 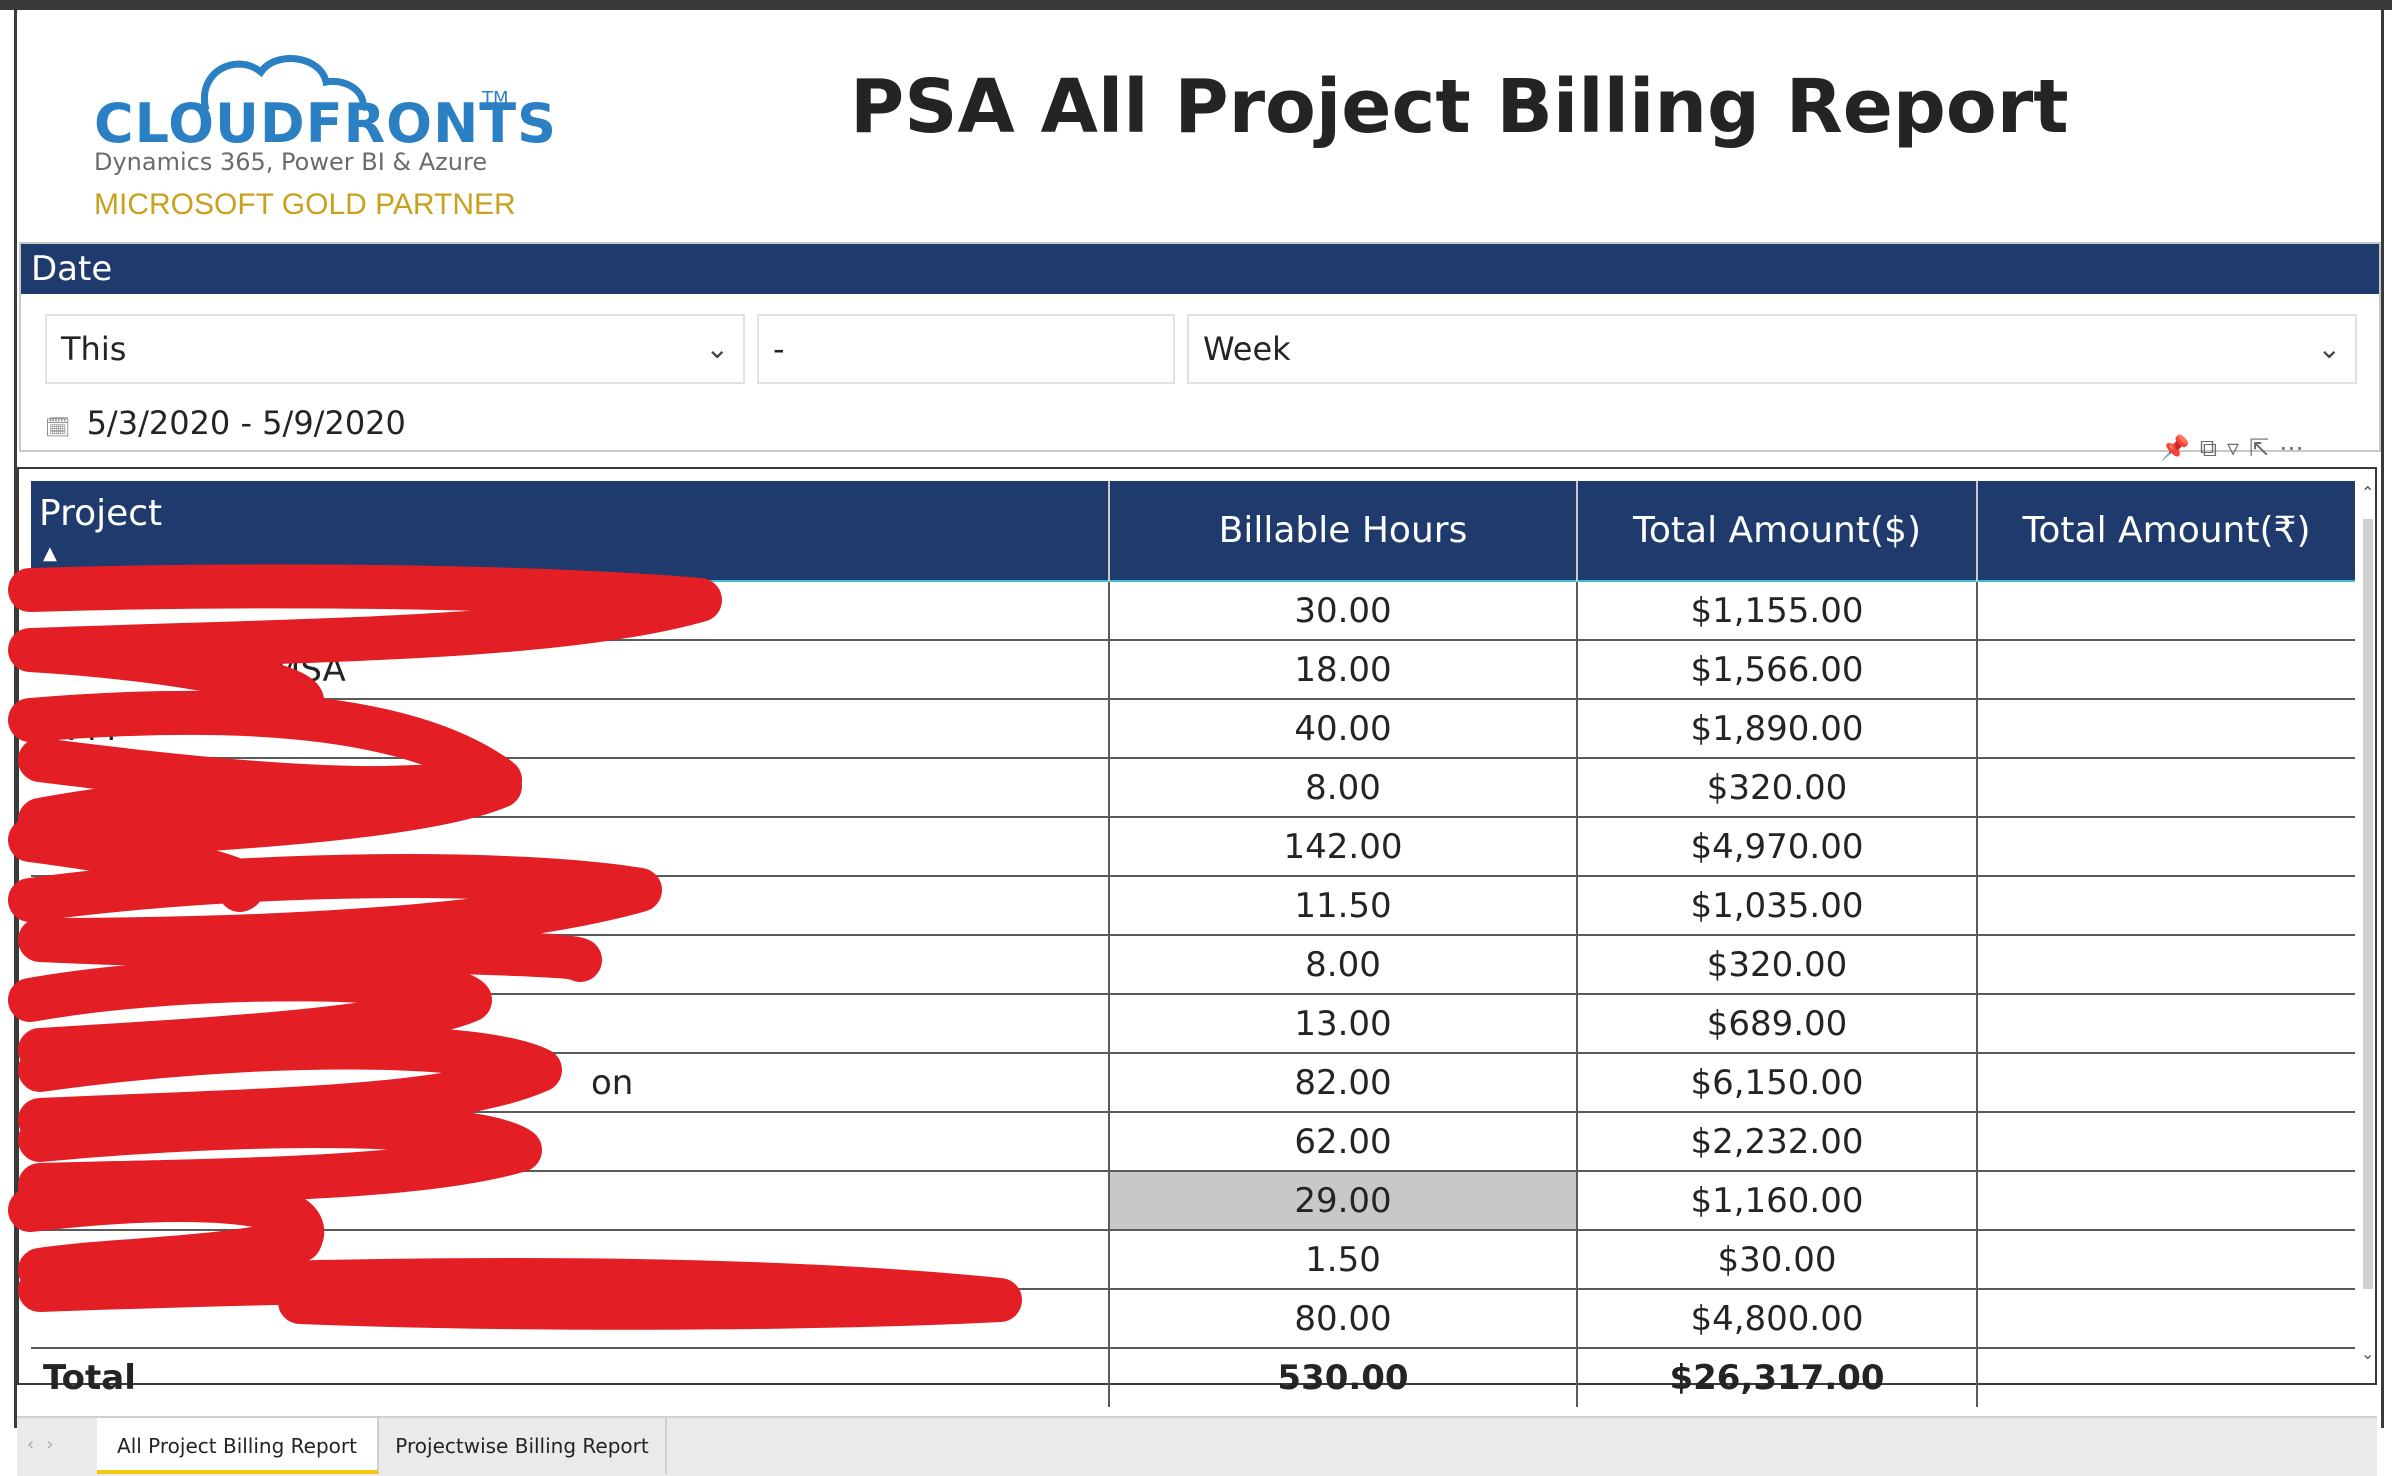 I want to click on scroll-up-icon: ⌃, so click(x=2368, y=492).